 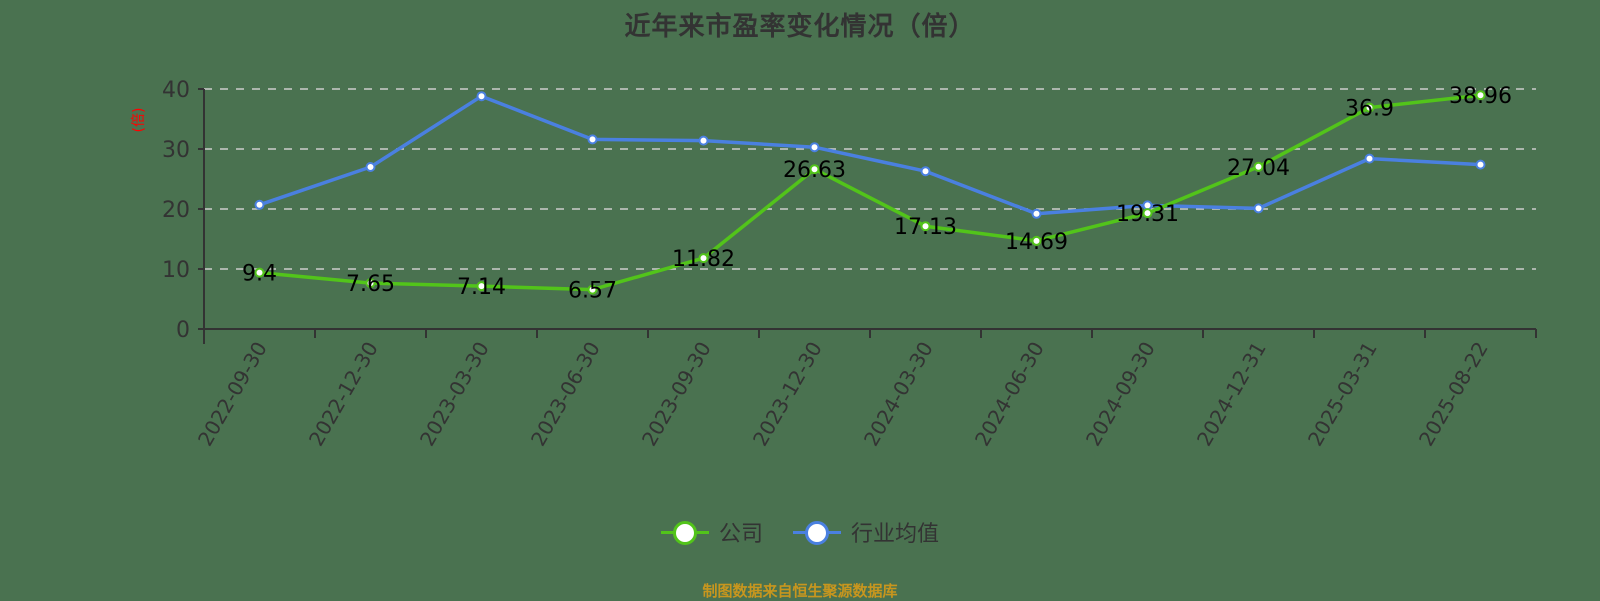 What do you see at coordinates (740, 534) in the screenshot?
I see `legend-company-label: 公司` at bounding box center [740, 534].